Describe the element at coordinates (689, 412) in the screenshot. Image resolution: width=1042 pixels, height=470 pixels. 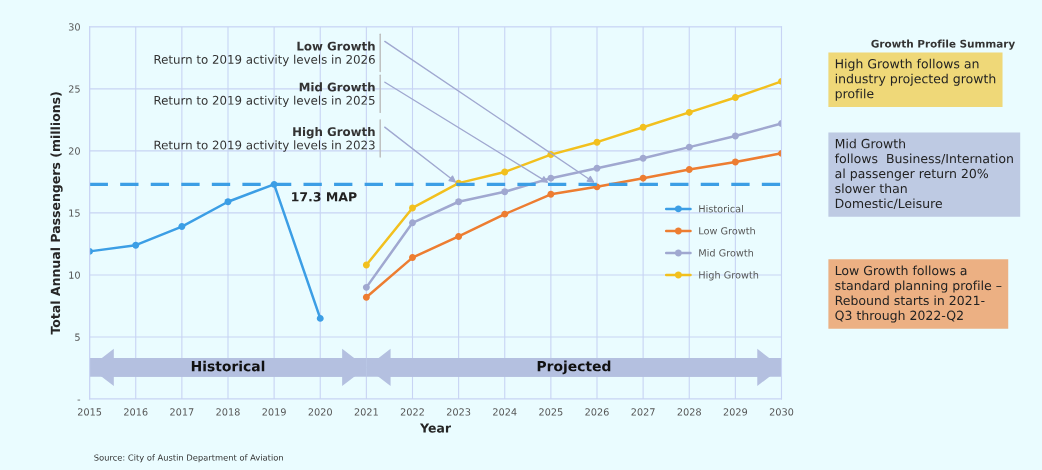
I see `x-tick-label: 2028` at that location.